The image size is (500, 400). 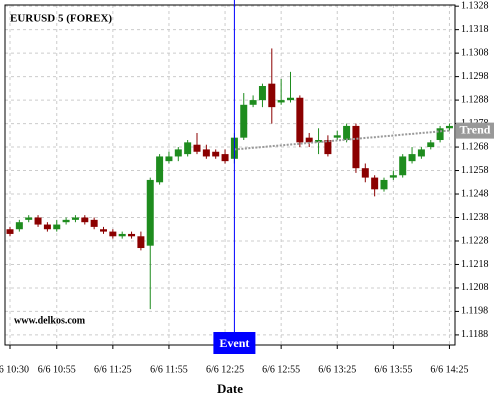 What do you see at coordinates (475, 99) in the screenshot?
I see `y-tick-label: 1.1288` at bounding box center [475, 99].